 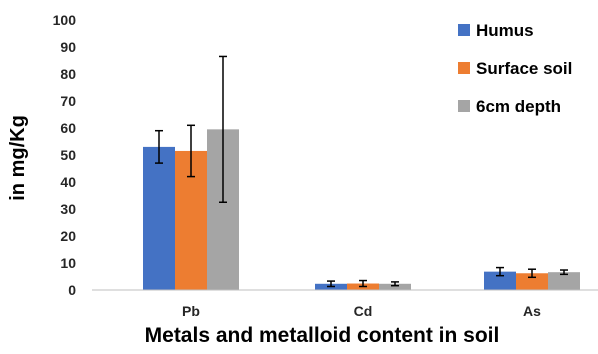 What do you see at coordinates (159, 218) in the screenshot?
I see `bar-humus-pb` at bounding box center [159, 218].